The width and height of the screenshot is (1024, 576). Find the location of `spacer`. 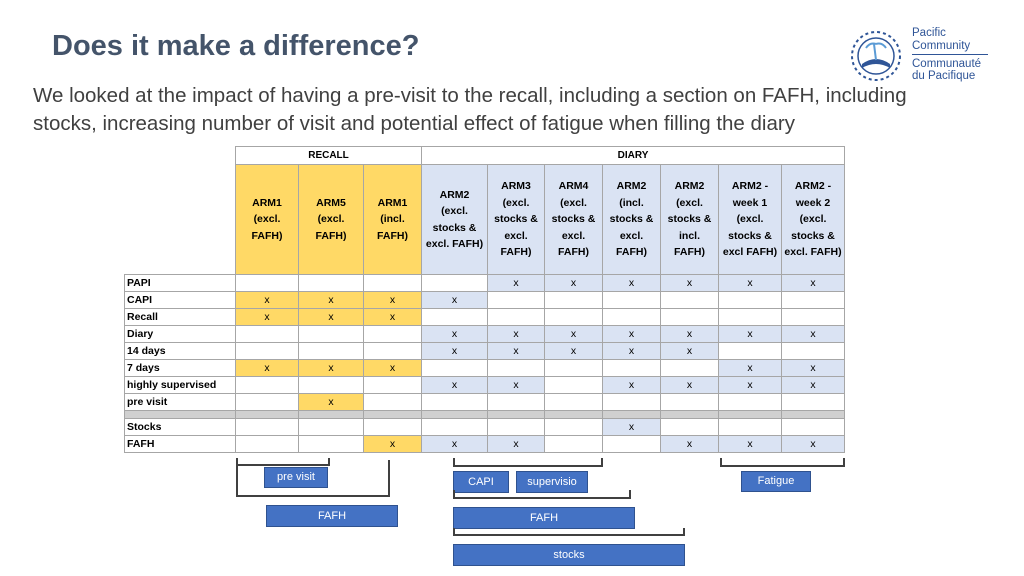

spacer is located at coordinates (313, 478).